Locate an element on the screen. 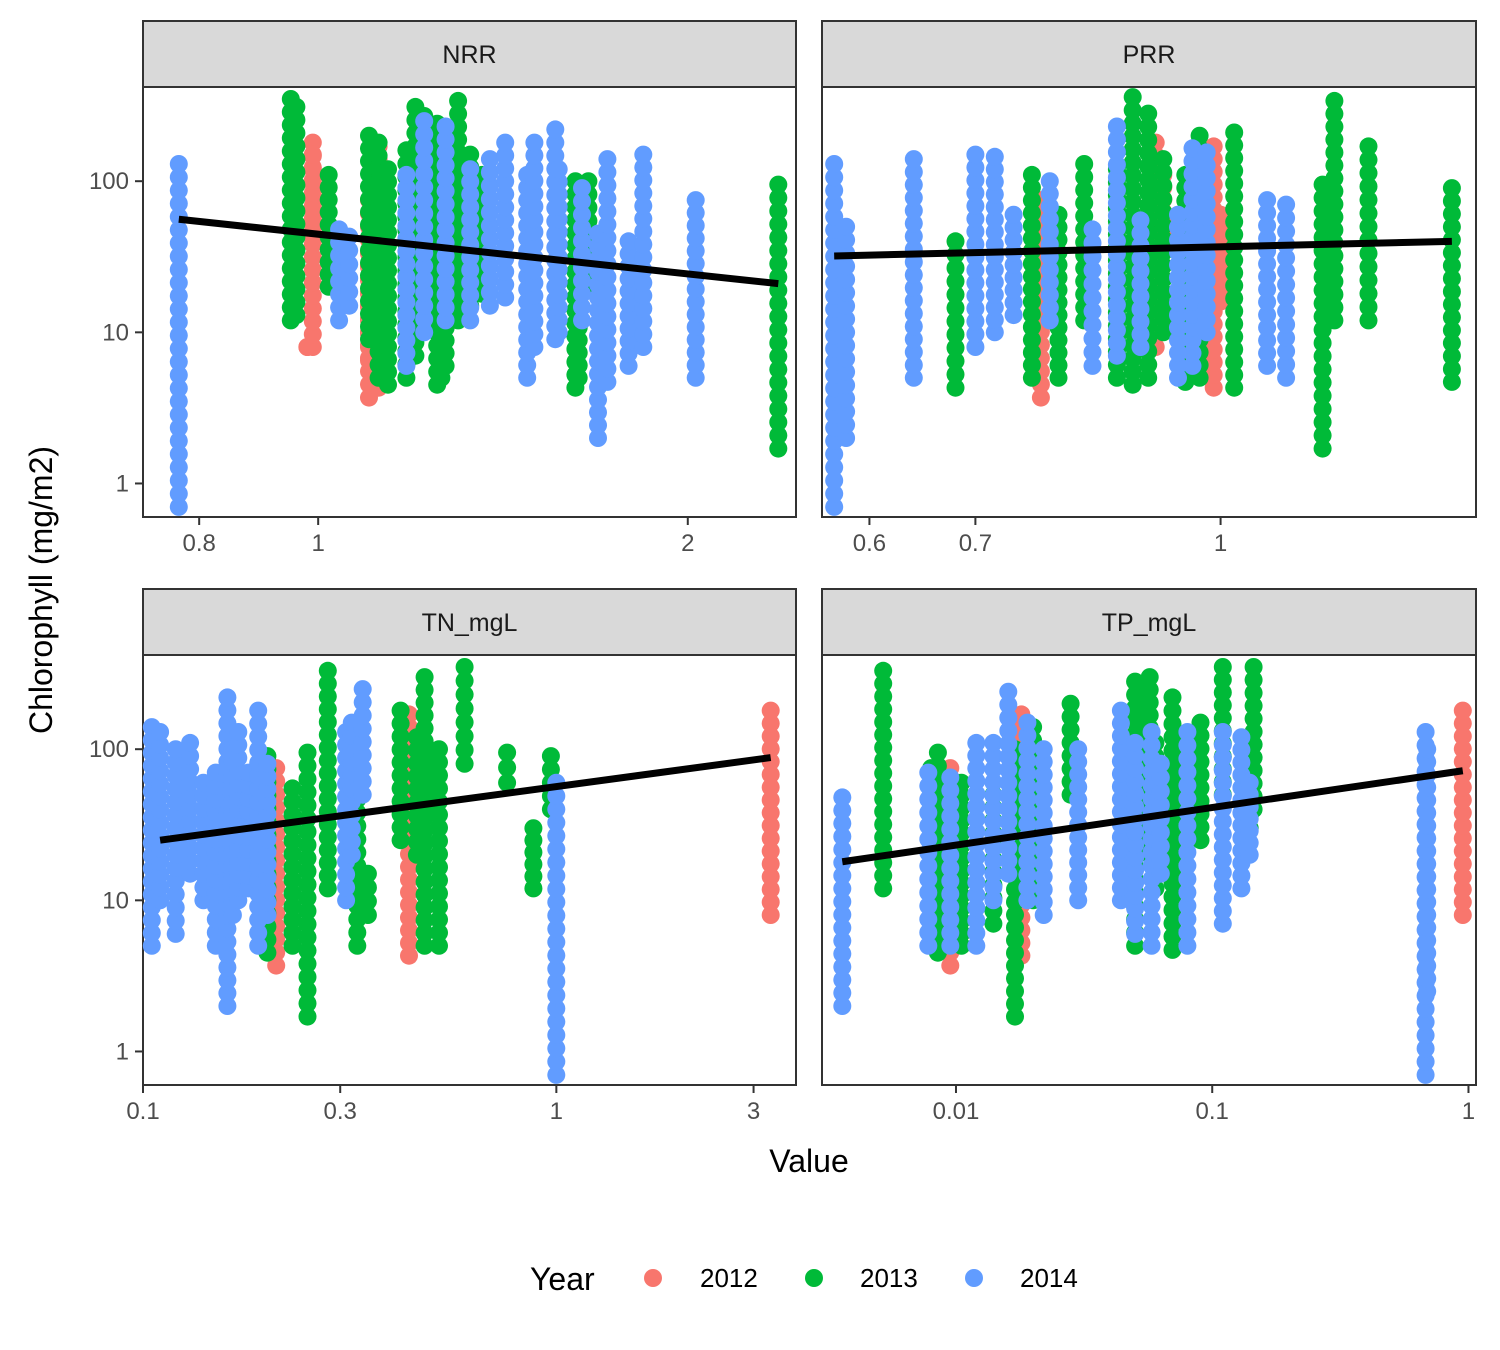  data-points is located at coordinates (1152, 871).